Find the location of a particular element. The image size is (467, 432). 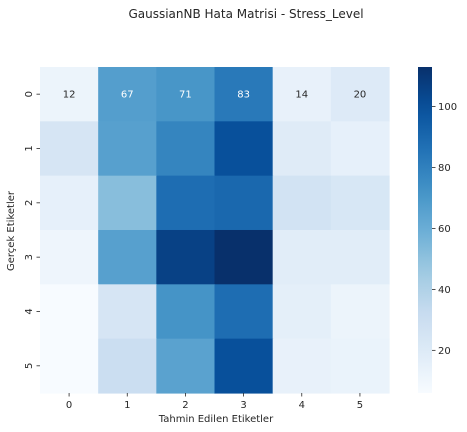

y-tick-label: 5 is located at coordinates (29, 366).